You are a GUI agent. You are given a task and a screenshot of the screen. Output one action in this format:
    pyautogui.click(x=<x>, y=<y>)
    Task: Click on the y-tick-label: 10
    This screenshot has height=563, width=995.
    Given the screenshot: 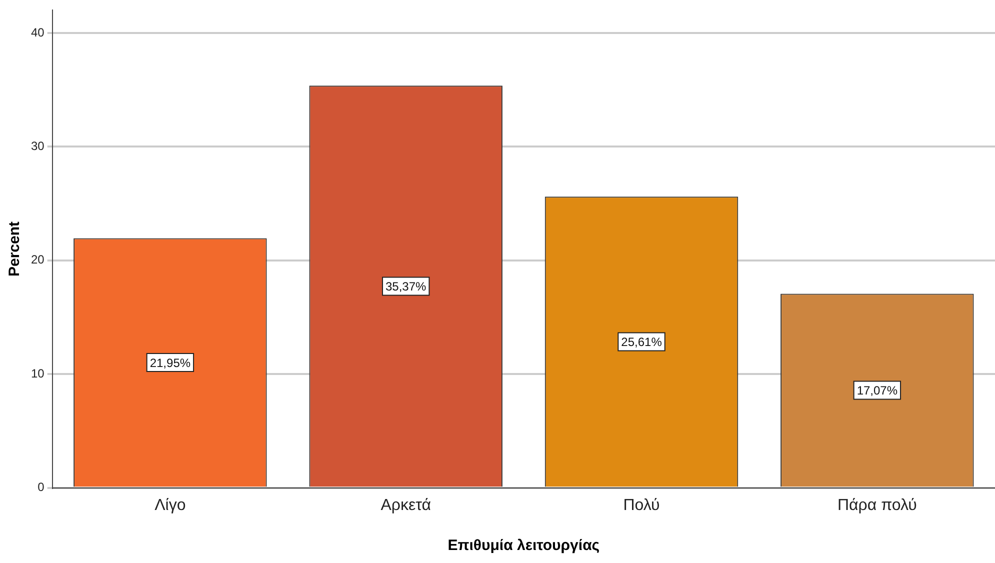 What is the action you would take?
    pyautogui.click(x=37, y=373)
    